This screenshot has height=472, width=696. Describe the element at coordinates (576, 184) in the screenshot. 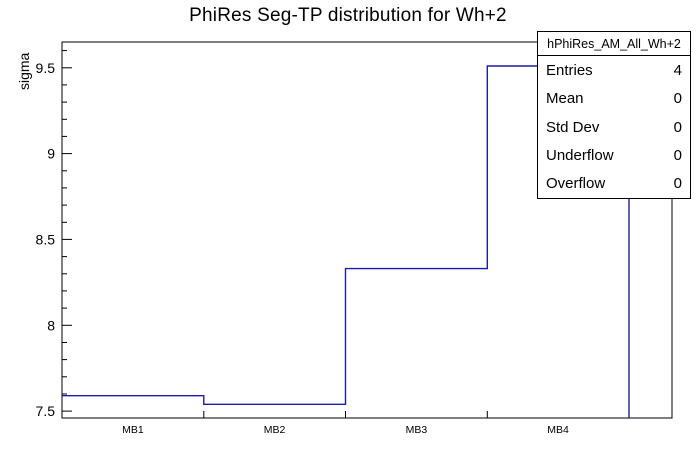

I see `stats-row-label: Overflow` at that location.